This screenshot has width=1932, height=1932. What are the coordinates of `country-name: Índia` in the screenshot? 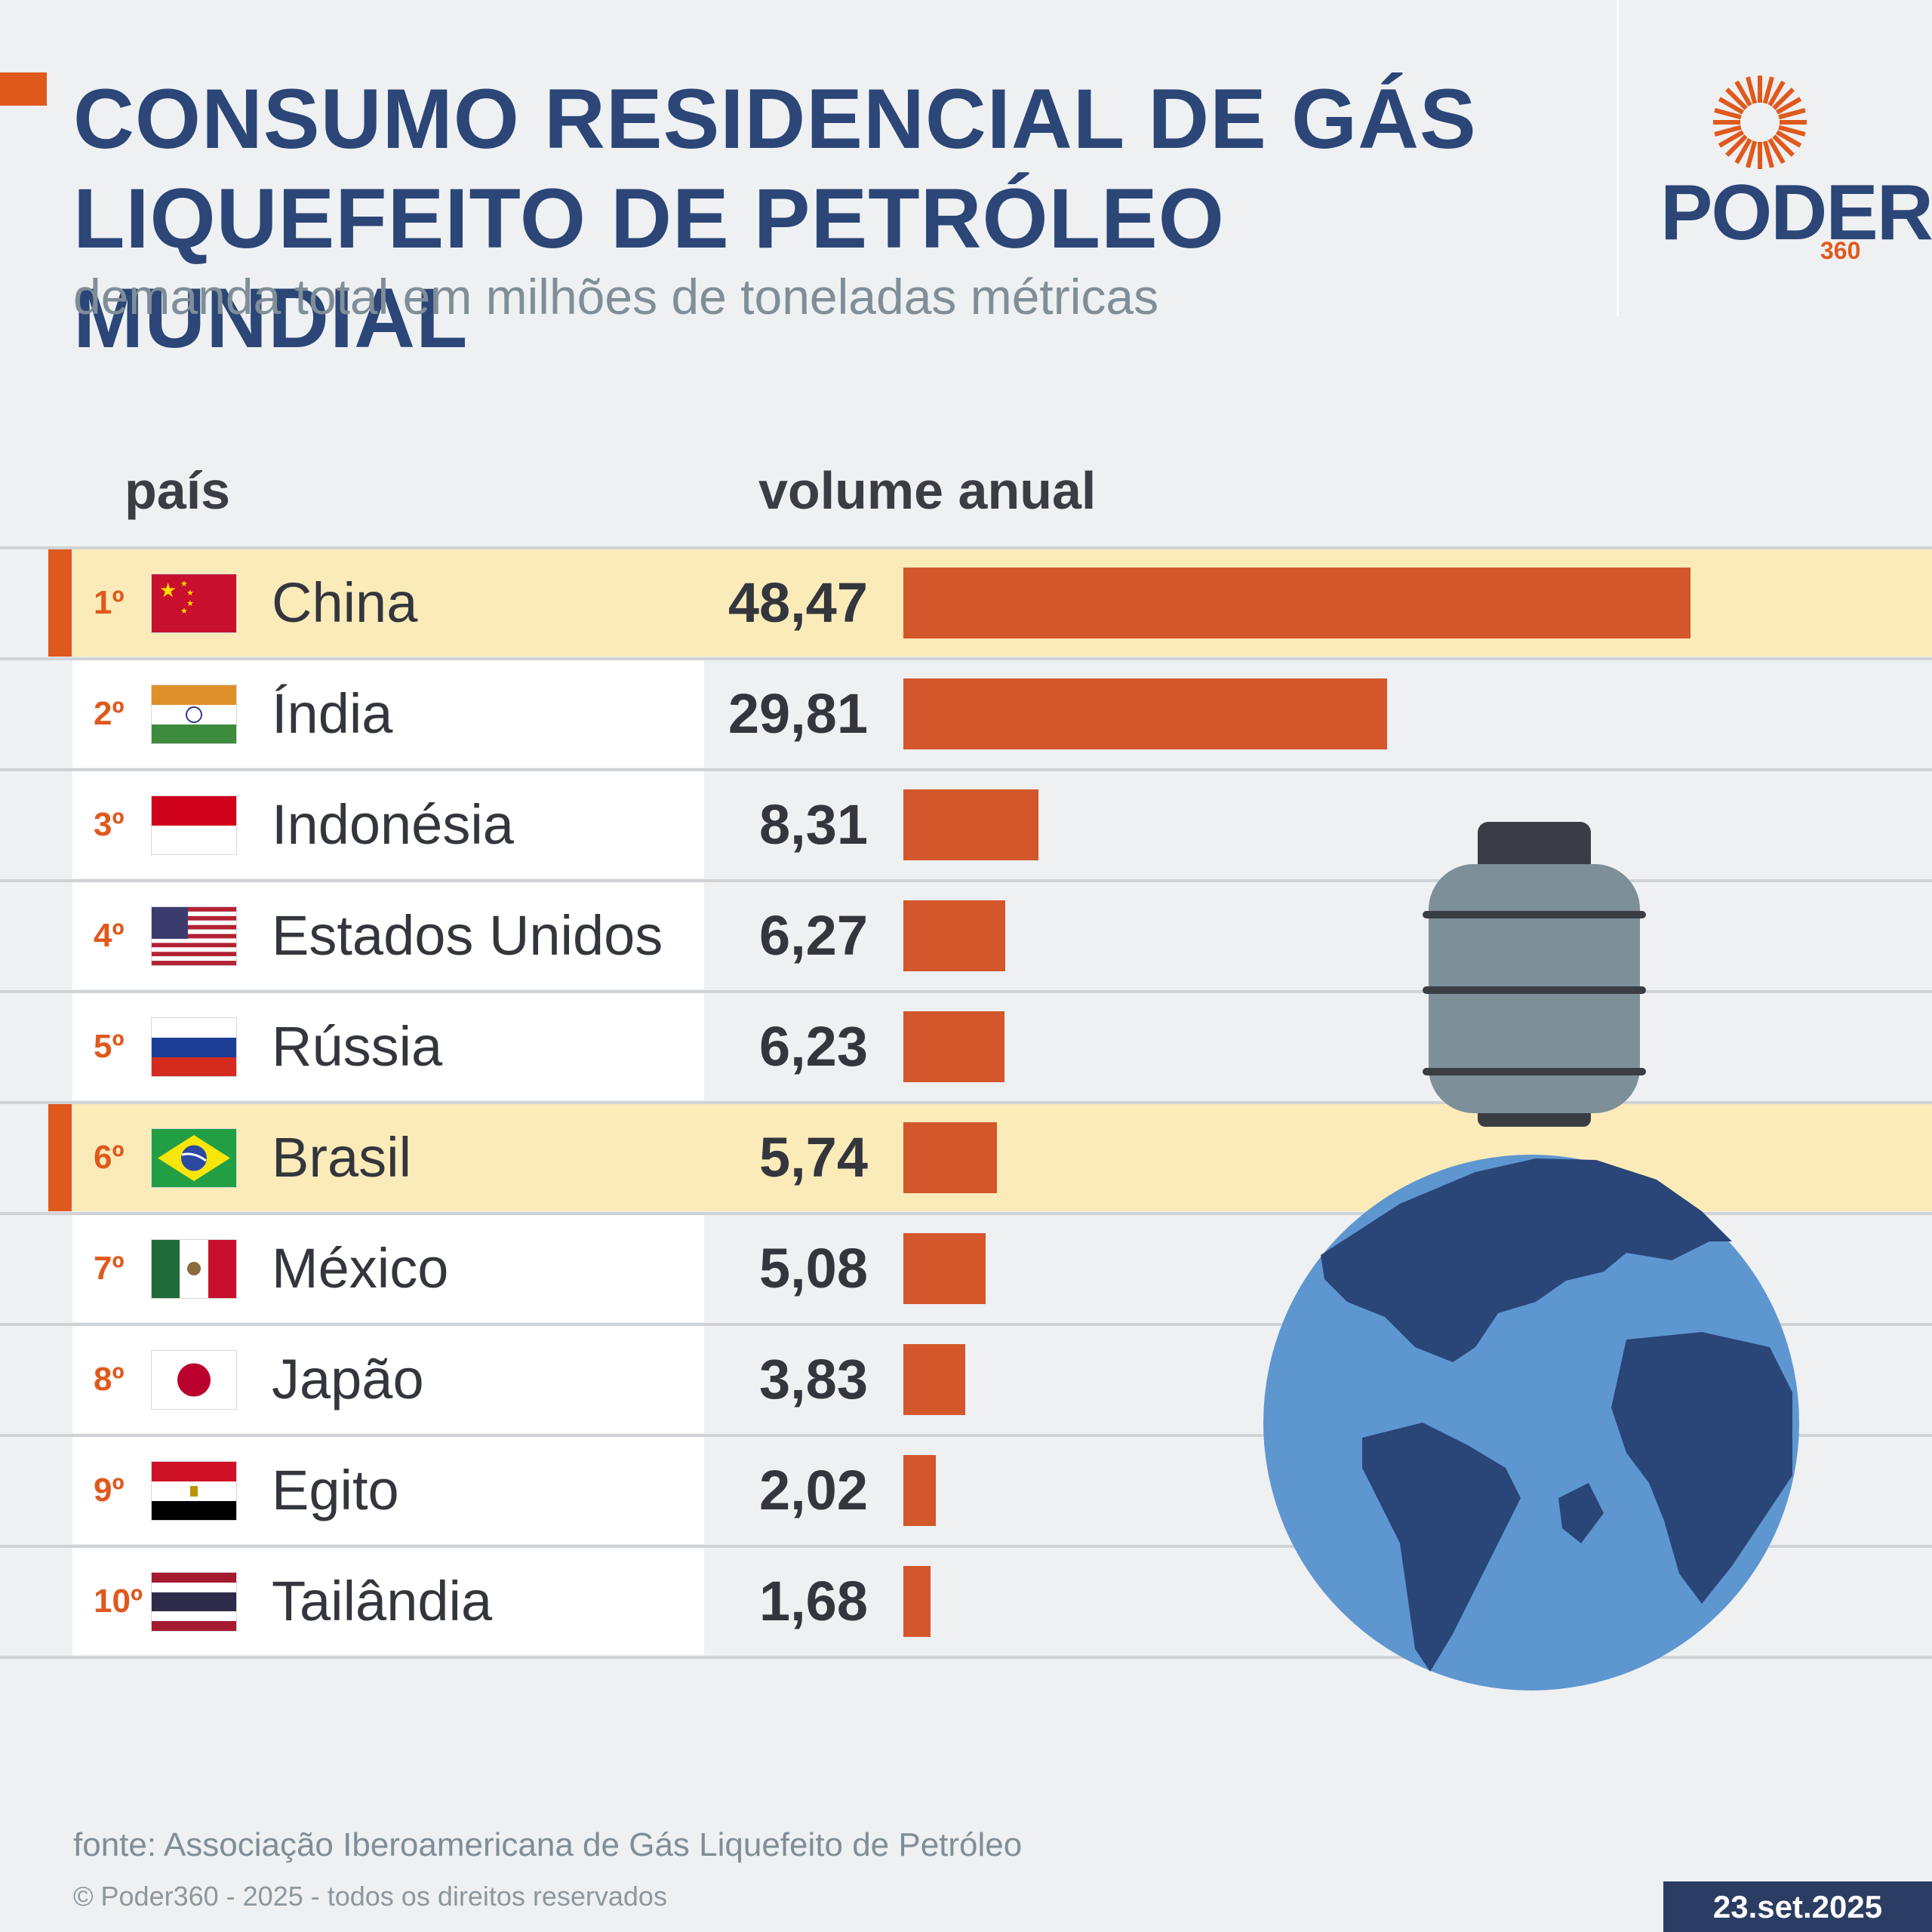 It's located at (332, 713).